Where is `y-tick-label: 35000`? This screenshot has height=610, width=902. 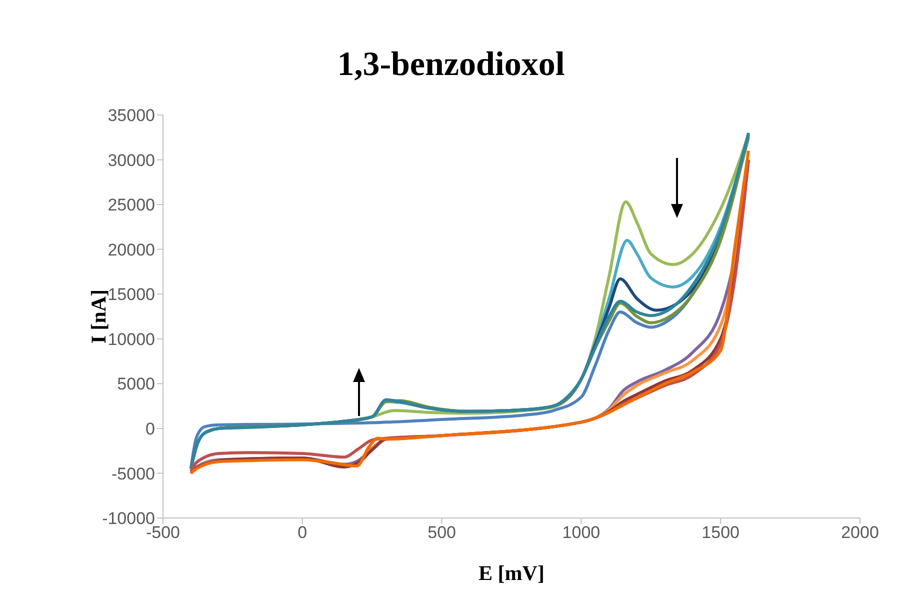 y-tick-label: 35000 is located at coordinates (131, 116).